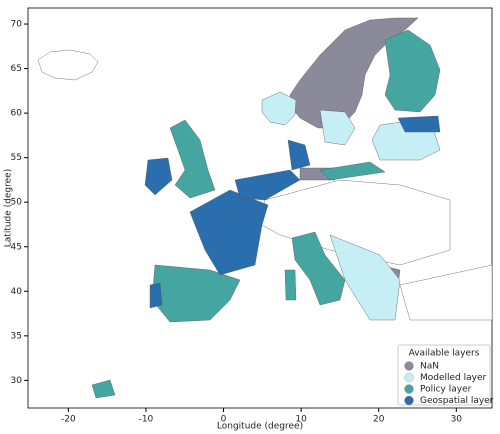 The image size is (500, 434). What do you see at coordinates (224, 420) in the screenshot?
I see `x-tick-label: 0` at bounding box center [224, 420].